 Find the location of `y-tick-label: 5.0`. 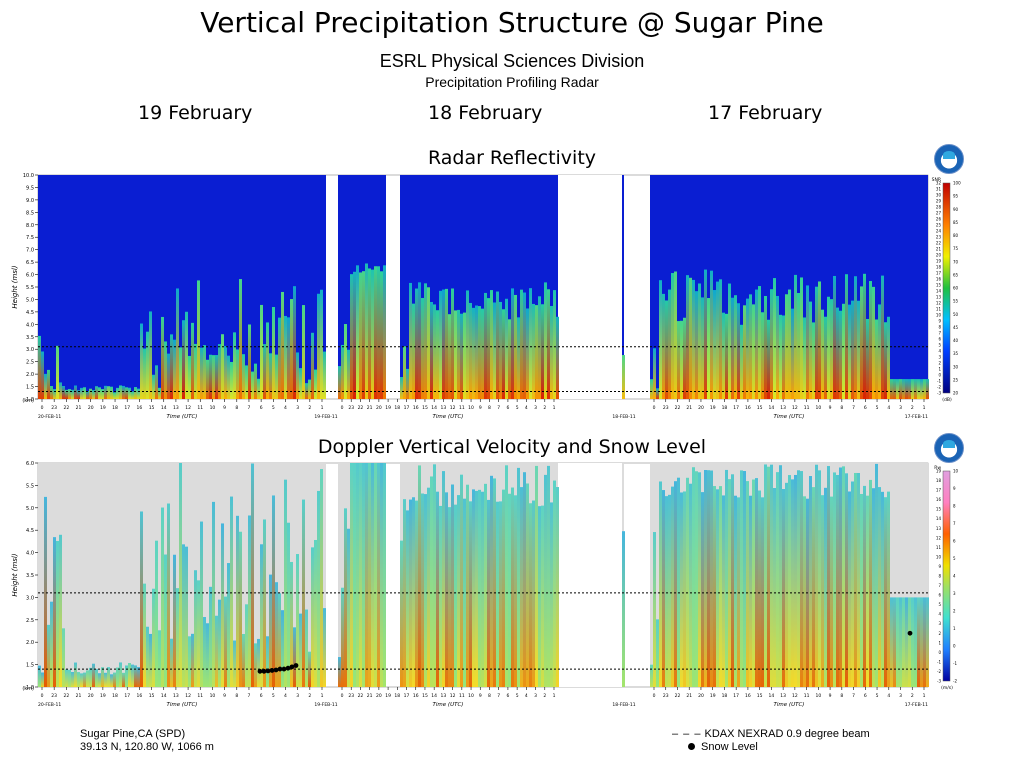

y-tick-label: 5.0 is located at coordinates (30, 300).